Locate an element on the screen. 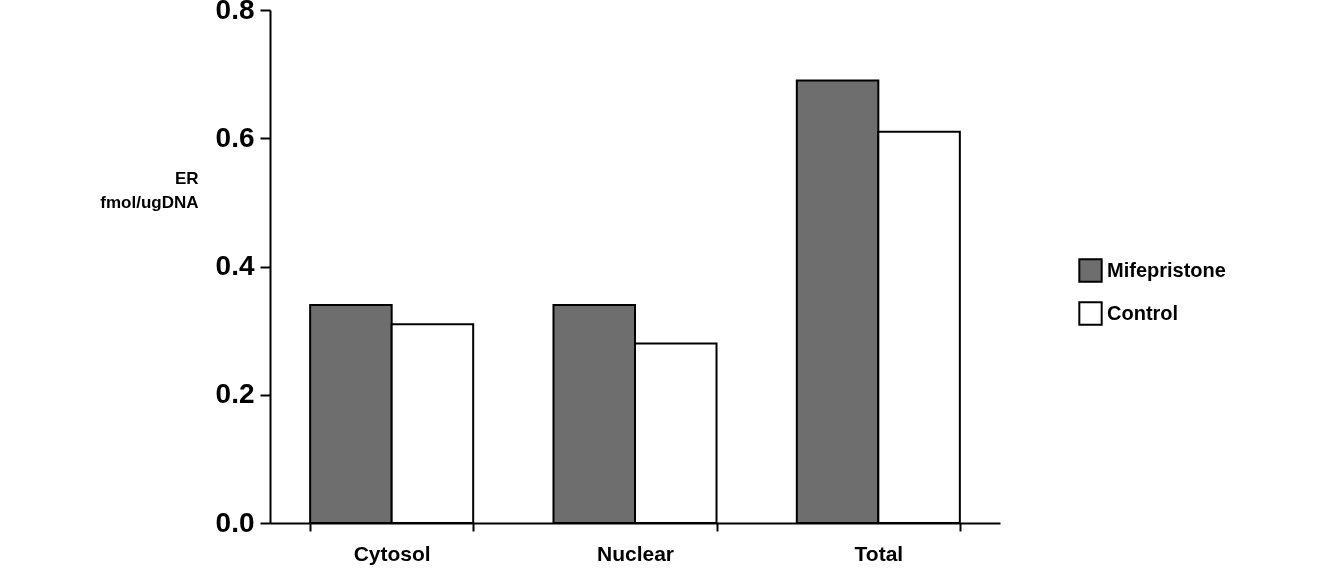 Image resolution: width=1336 pixels, height=586 pixels. x-tick-label: Total is located at coordinates (879, 553).